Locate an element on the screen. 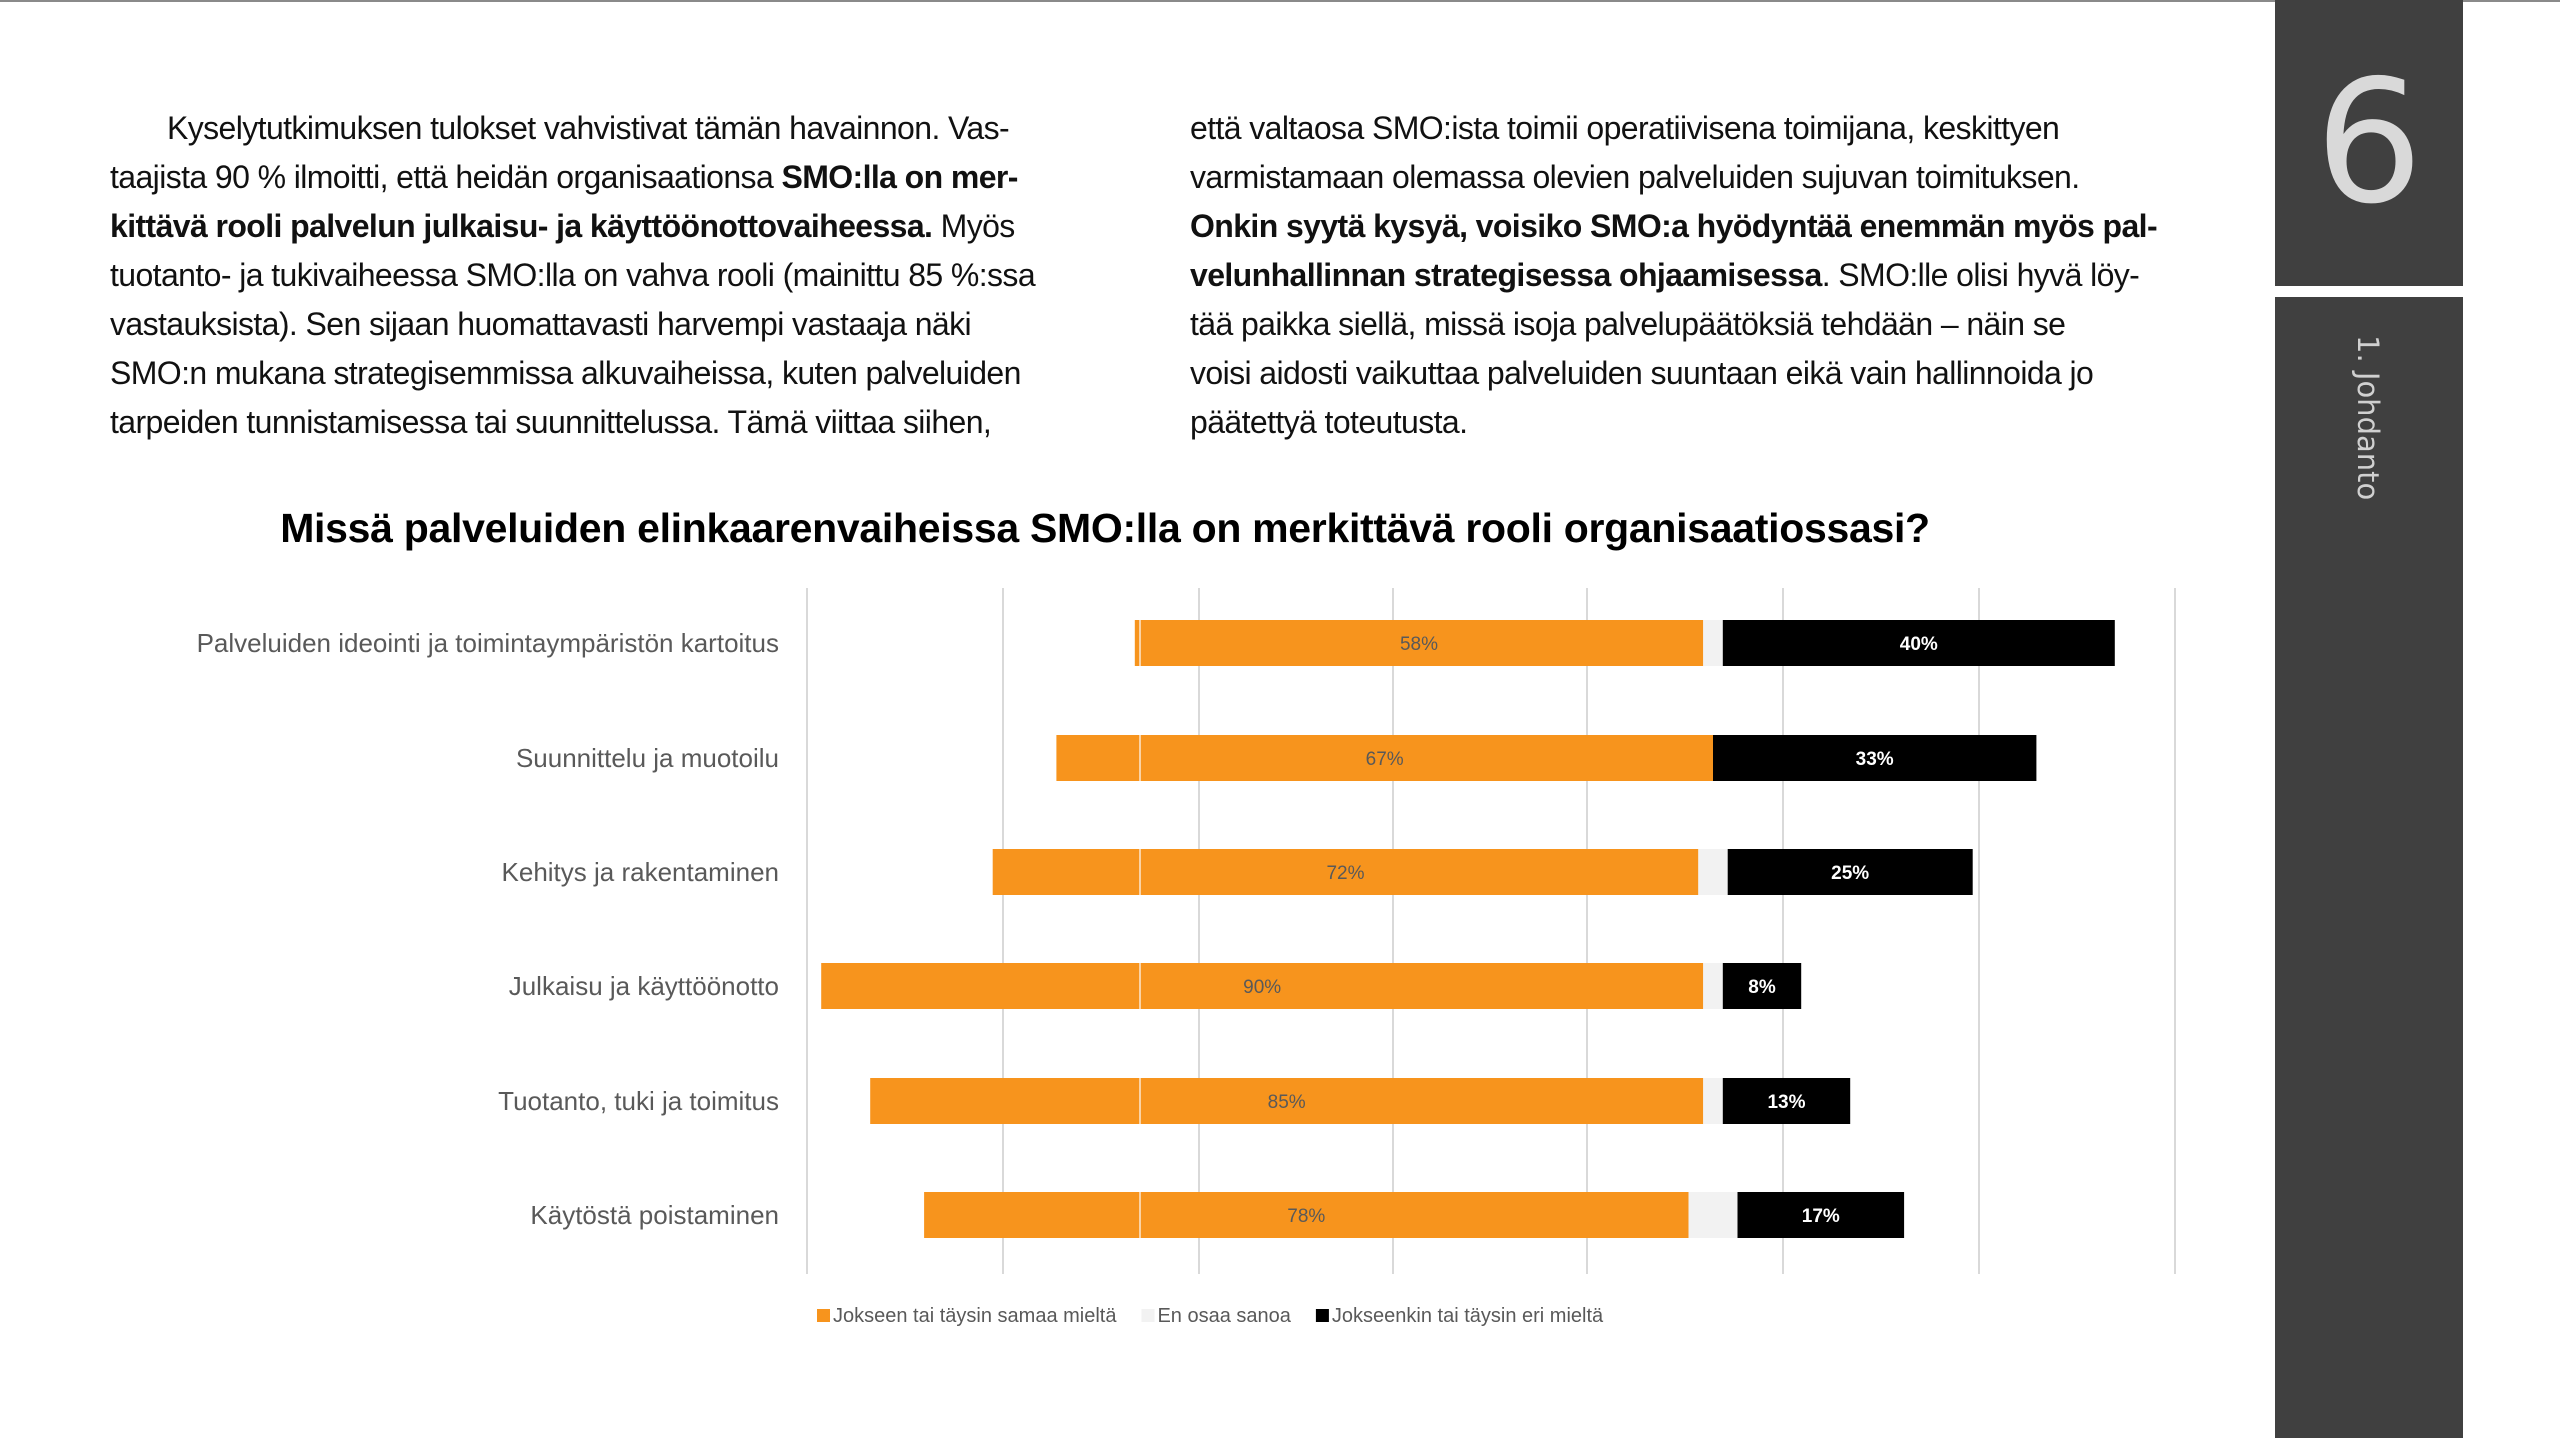 The width and height of the screenshot is (2560, 1438). category-label: Julkaisu ja käyttöönotto is located at coordinates (644, 986).